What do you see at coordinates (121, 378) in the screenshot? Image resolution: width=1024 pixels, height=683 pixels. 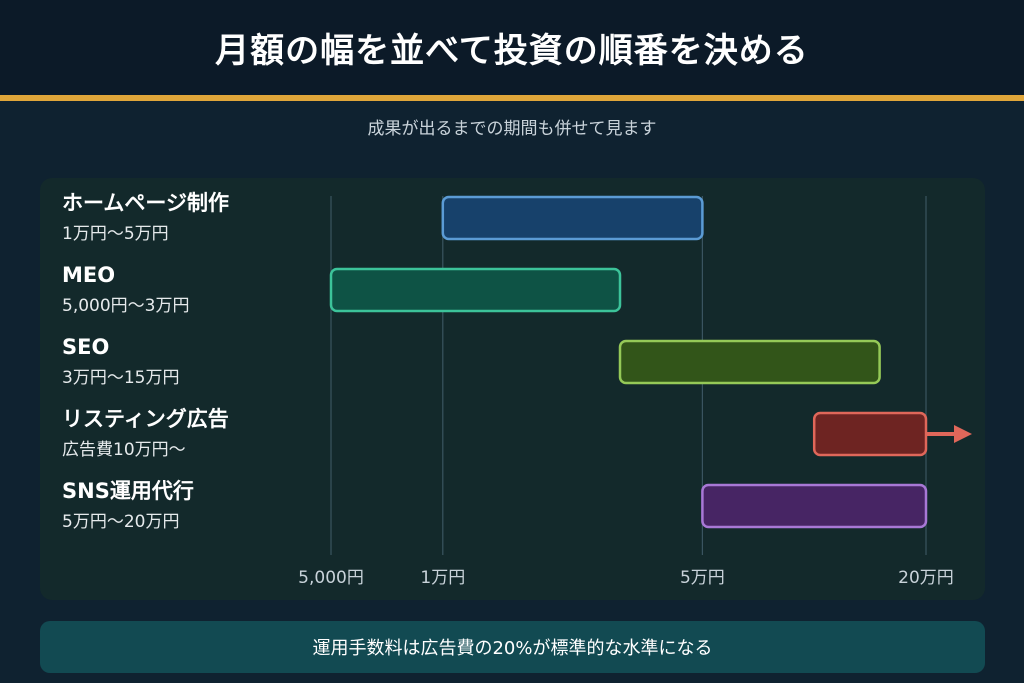 I see `series-range-label: 3万円〜15万円` at bounding box center [121, 378].